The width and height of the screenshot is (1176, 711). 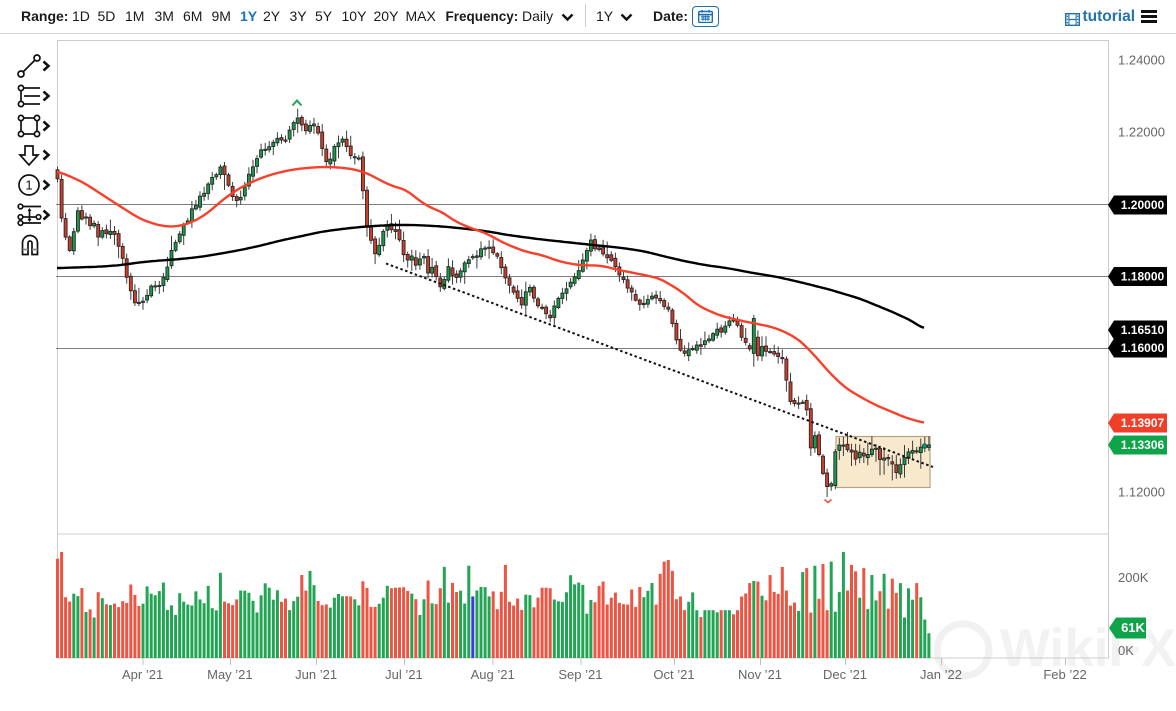 What do you see at coordinates (142, 674) in the screenshot?
I see `svg-text: Apr ’21` at bounding box center [142, 674].